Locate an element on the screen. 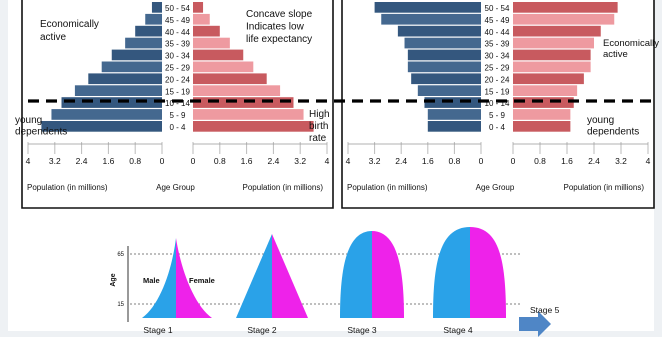 This screenshot has width=662, height=337. stage-1-female-label: Female is located at coordinates (202, 280).